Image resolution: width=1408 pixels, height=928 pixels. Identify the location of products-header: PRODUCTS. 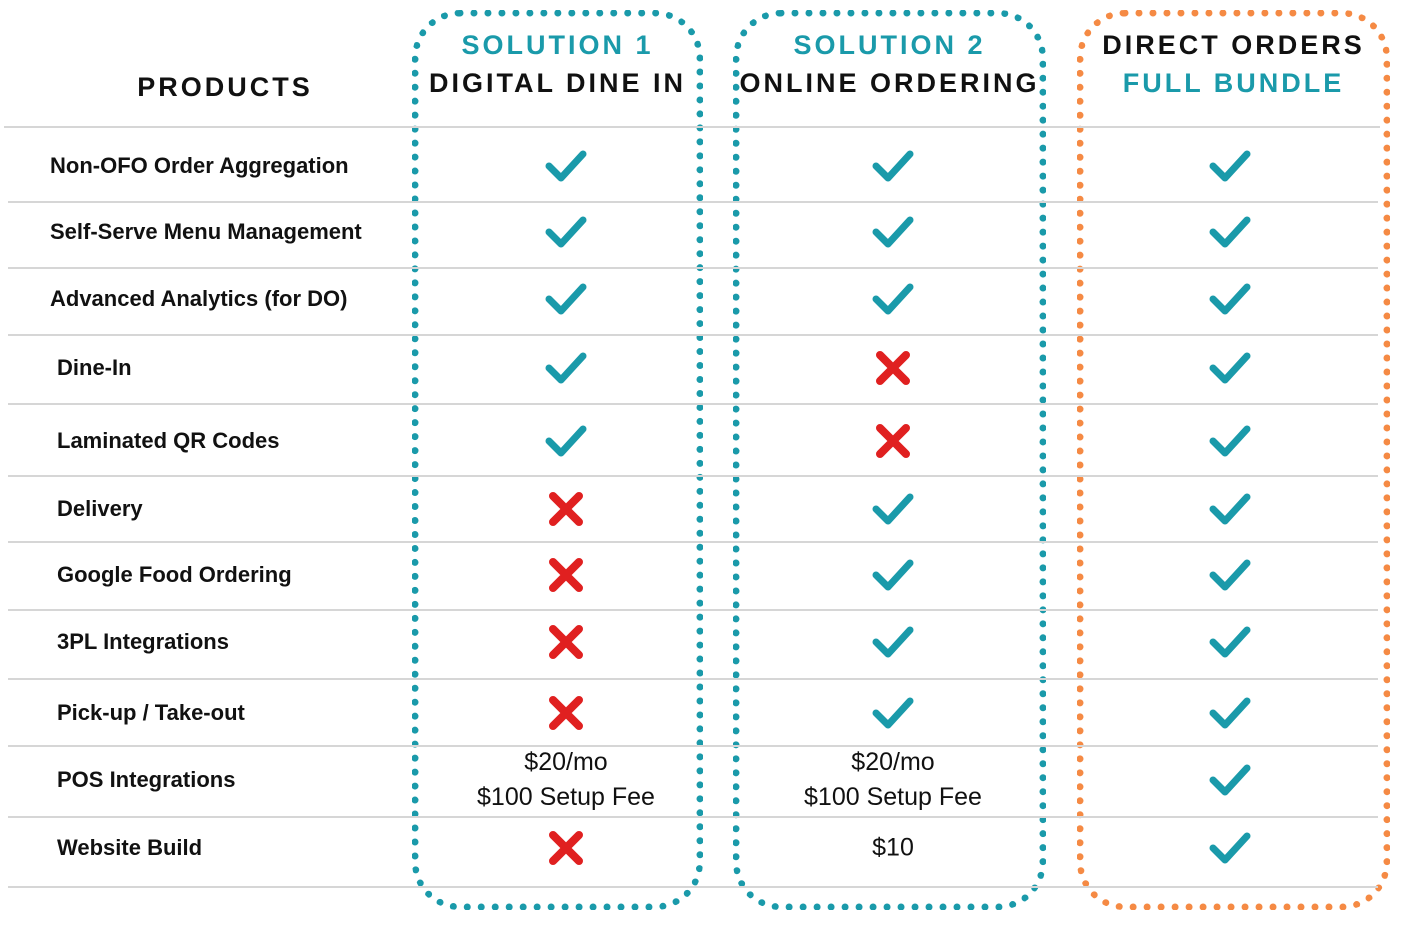
(225, 87).